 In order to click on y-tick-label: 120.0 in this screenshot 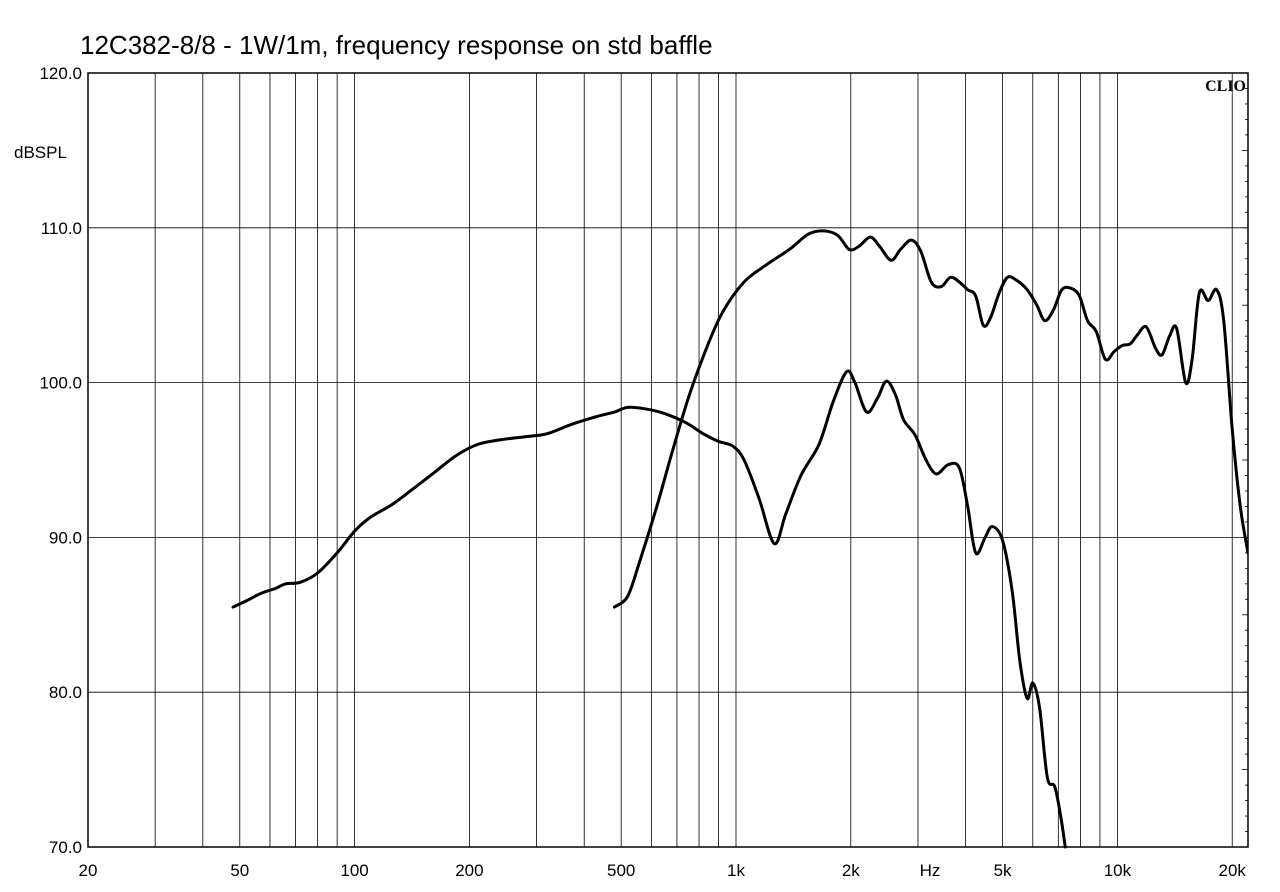, I will do `click(60, 73)`.